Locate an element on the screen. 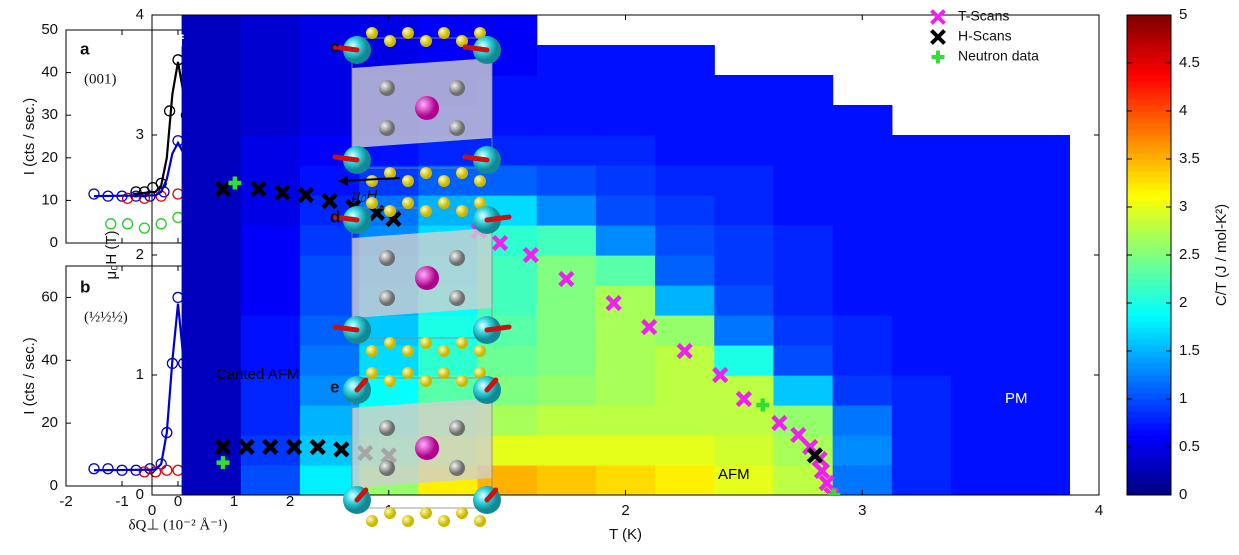 The height and width of the screenshot is (555, 1239). colorbar-tick-label: 1 is located at coordinates (1183, 398).